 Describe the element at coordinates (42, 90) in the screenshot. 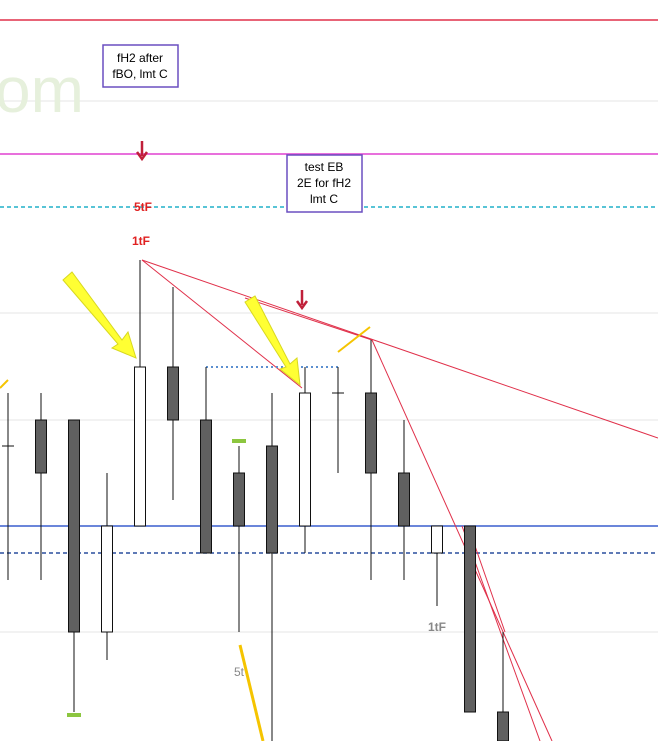

I see `watermark: om` at that location.